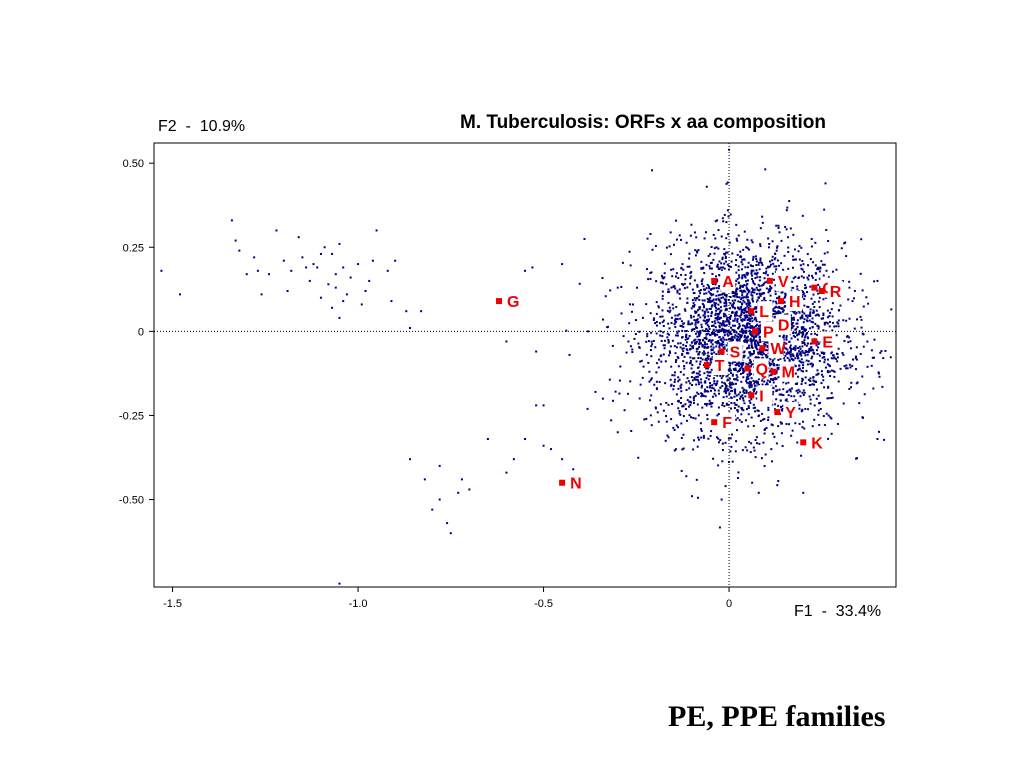  I want to click on amino-acid-label-M: M, so click(788, 373).